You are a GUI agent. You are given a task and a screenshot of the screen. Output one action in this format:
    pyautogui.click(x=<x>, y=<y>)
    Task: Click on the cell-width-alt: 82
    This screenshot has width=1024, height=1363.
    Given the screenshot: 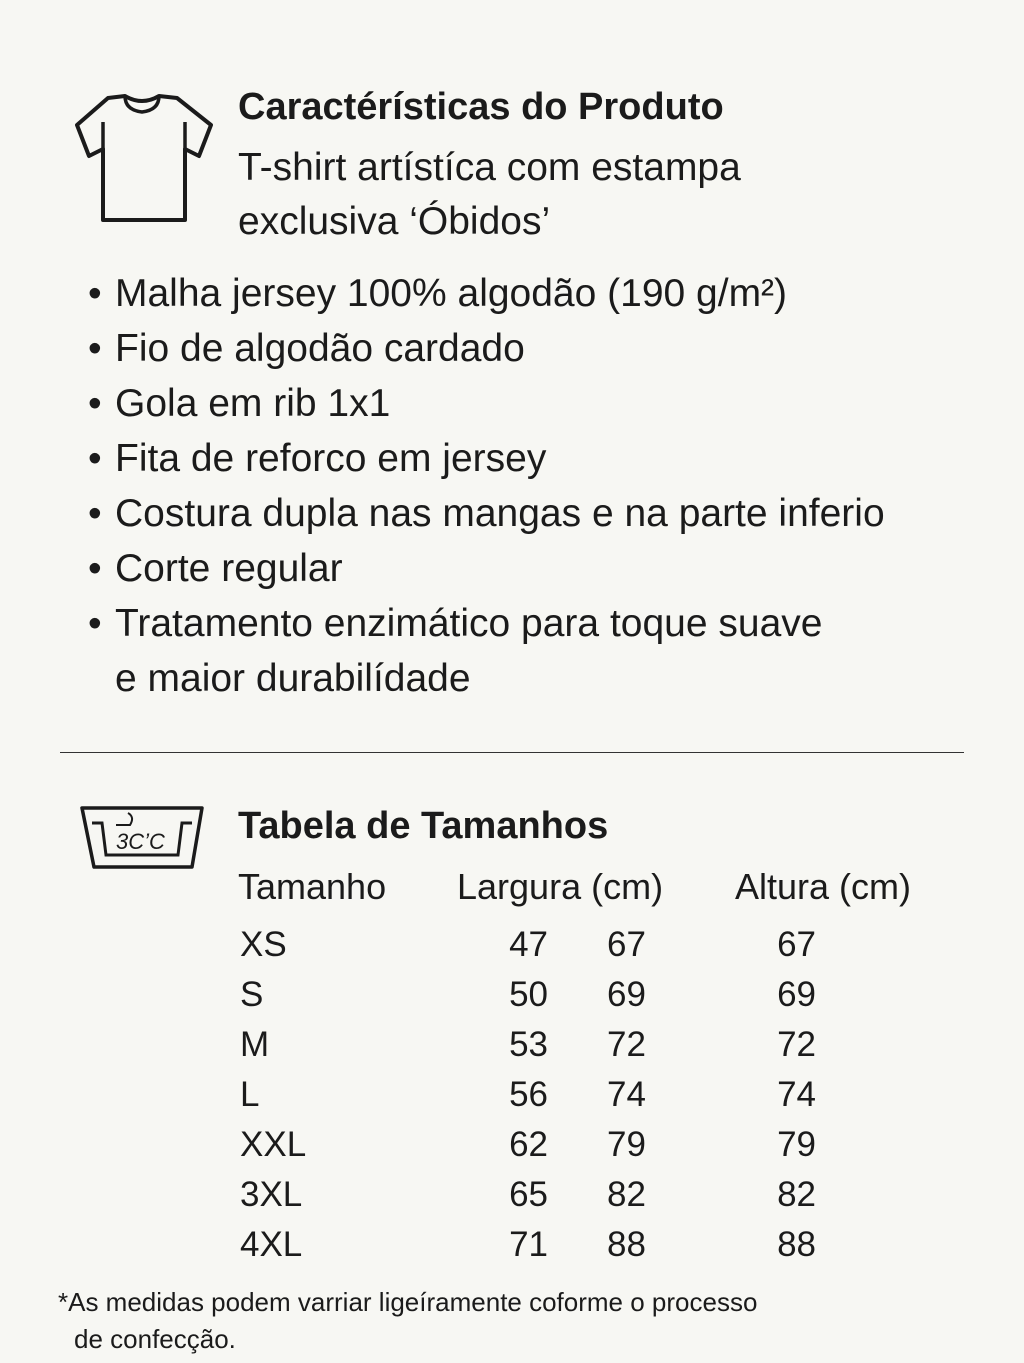 What is the action you would take?
    pyautogui.click(x=626, y=1194)
    